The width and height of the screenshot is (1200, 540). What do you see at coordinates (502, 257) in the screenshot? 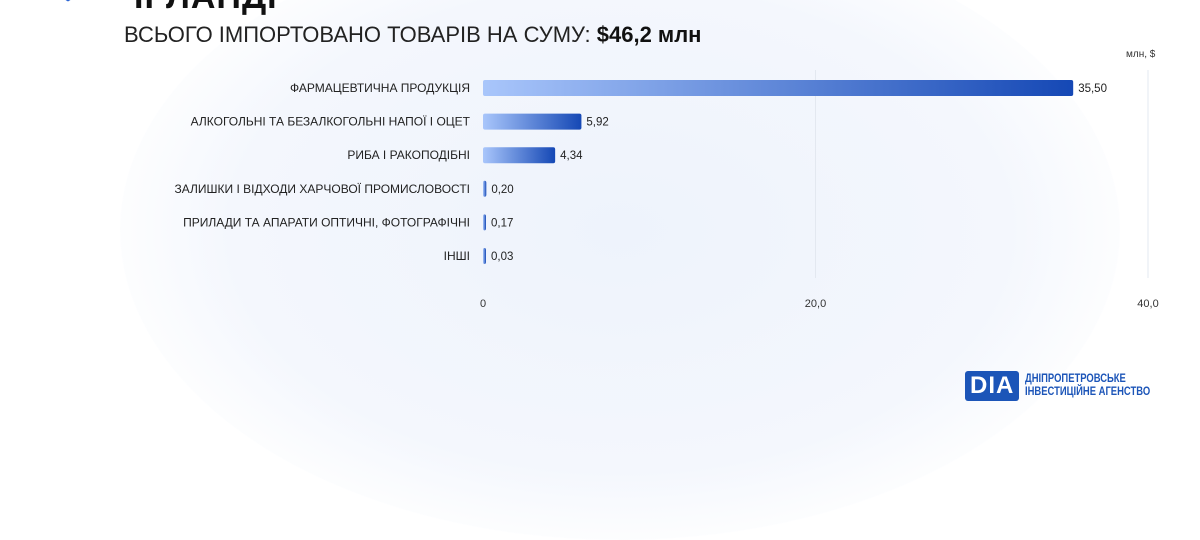
I see `data-label: 0,03` at bounding box center [502, 257].